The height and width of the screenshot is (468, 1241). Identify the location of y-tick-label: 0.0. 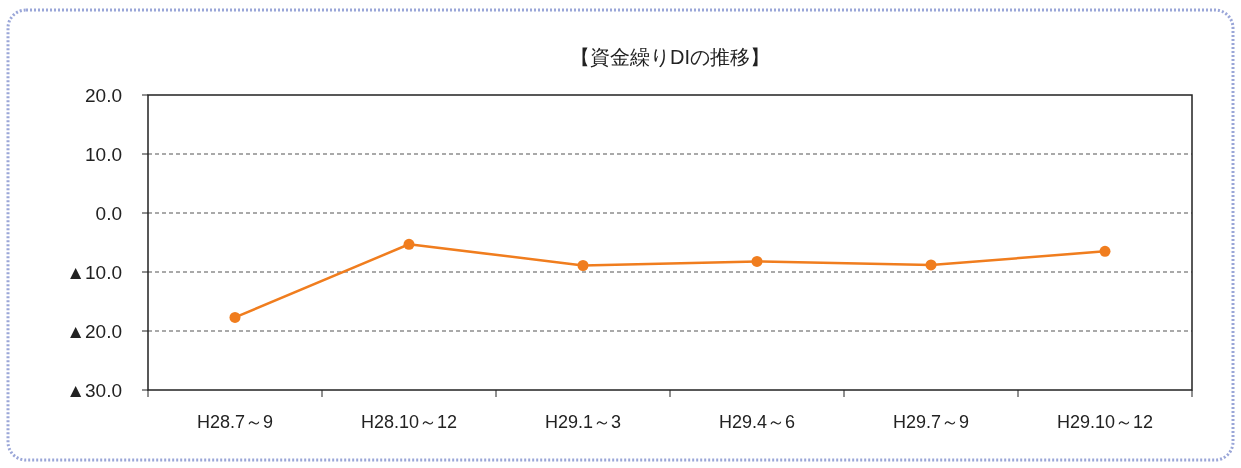
(108, 213).